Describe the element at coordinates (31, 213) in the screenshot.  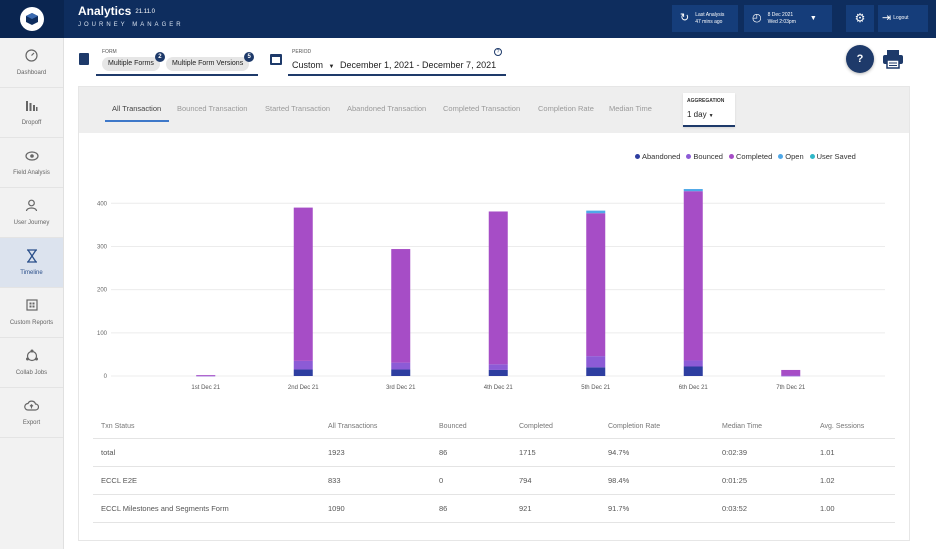
I see `sidebar-item-user-journey: User Journey` at that location.